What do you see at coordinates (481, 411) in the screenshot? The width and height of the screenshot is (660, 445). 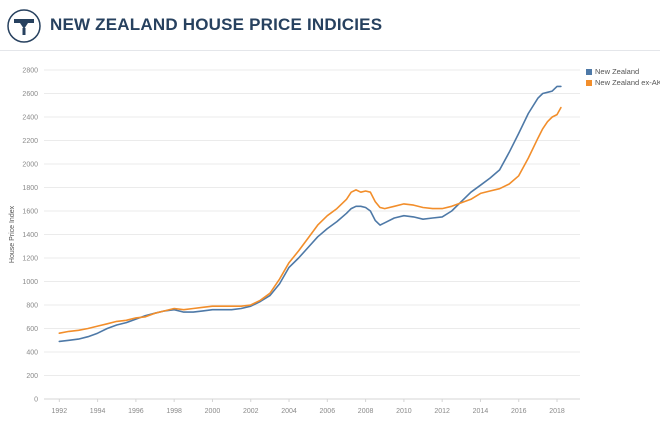 I see `x-tick-label: 2014` at bounding box center [481, 411].